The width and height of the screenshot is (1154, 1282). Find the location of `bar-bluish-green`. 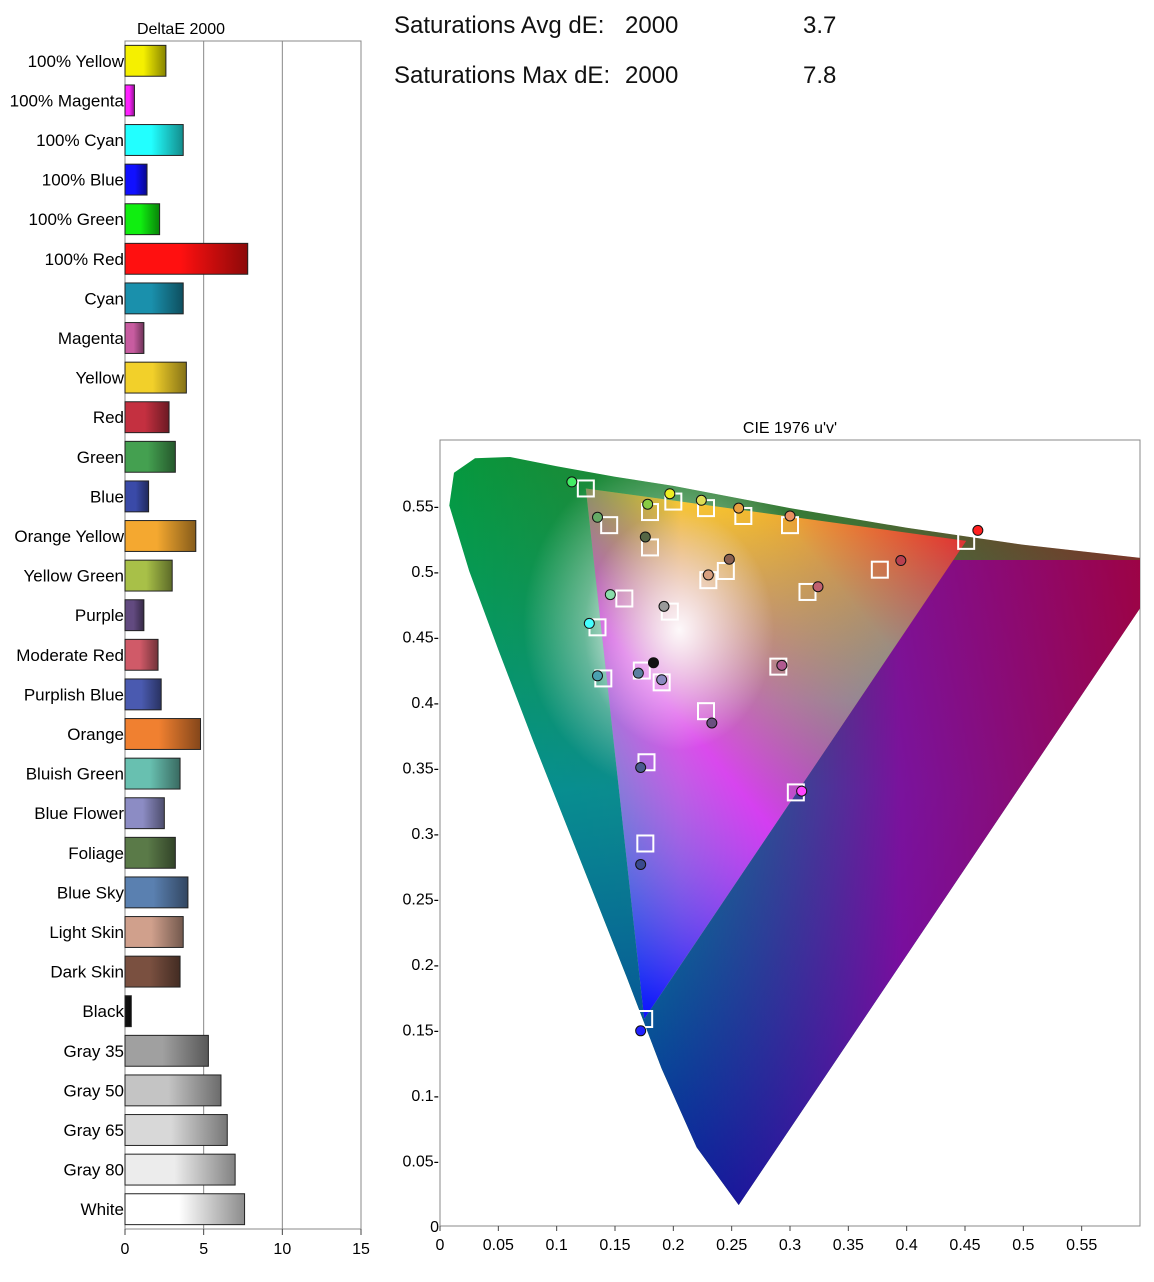

bar-bluish-green is located at coordinates (152, 773).